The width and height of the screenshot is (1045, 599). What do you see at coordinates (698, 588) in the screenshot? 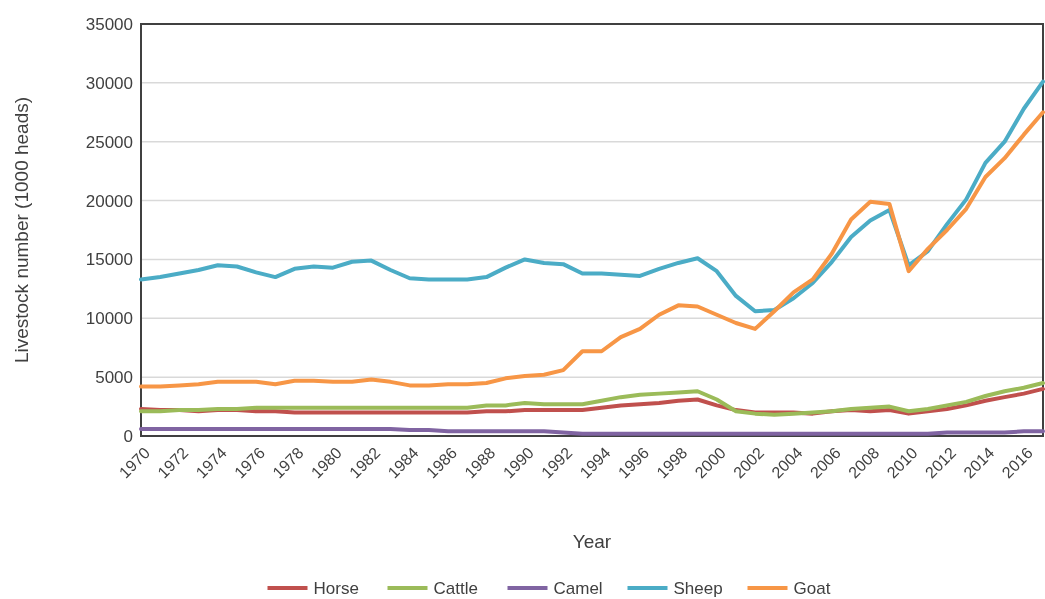
I see `legend-label: Sheep` at bounding box center [698, 588].